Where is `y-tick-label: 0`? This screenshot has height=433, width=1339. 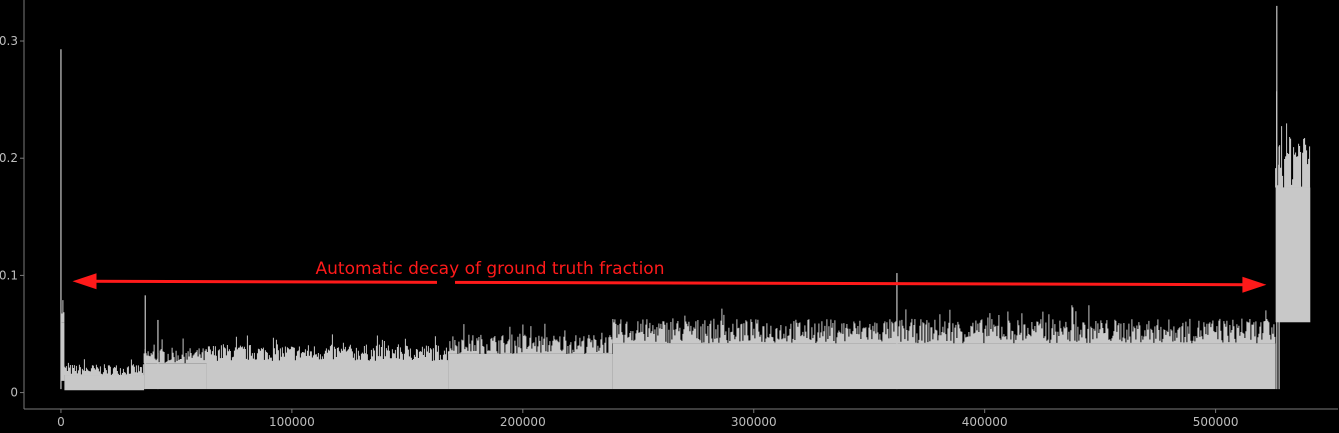 y-tick-label: 0 is located at coordinates (14, 393).